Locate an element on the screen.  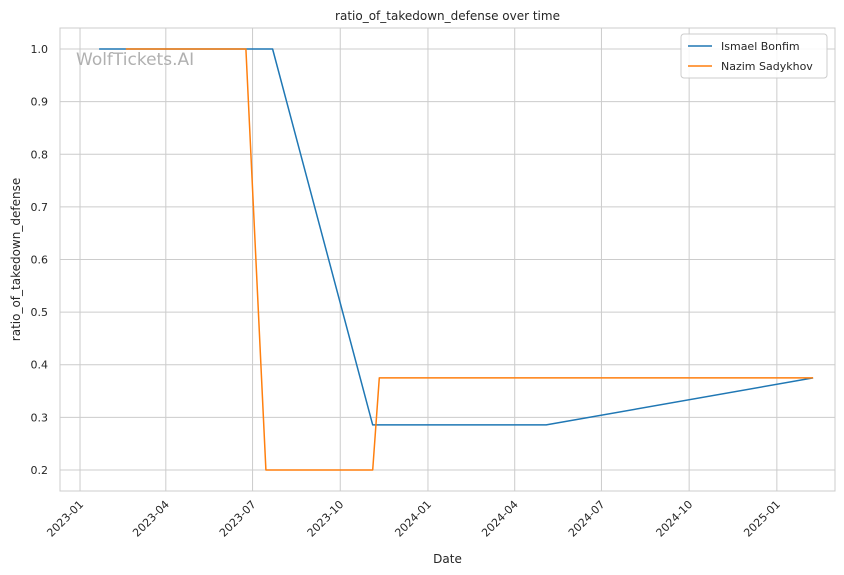
y-axis: 0.2 0.3 0.4 0.5 0.6 0.7 0.8 0.9 1.0 is located at coordinates (40, 260).